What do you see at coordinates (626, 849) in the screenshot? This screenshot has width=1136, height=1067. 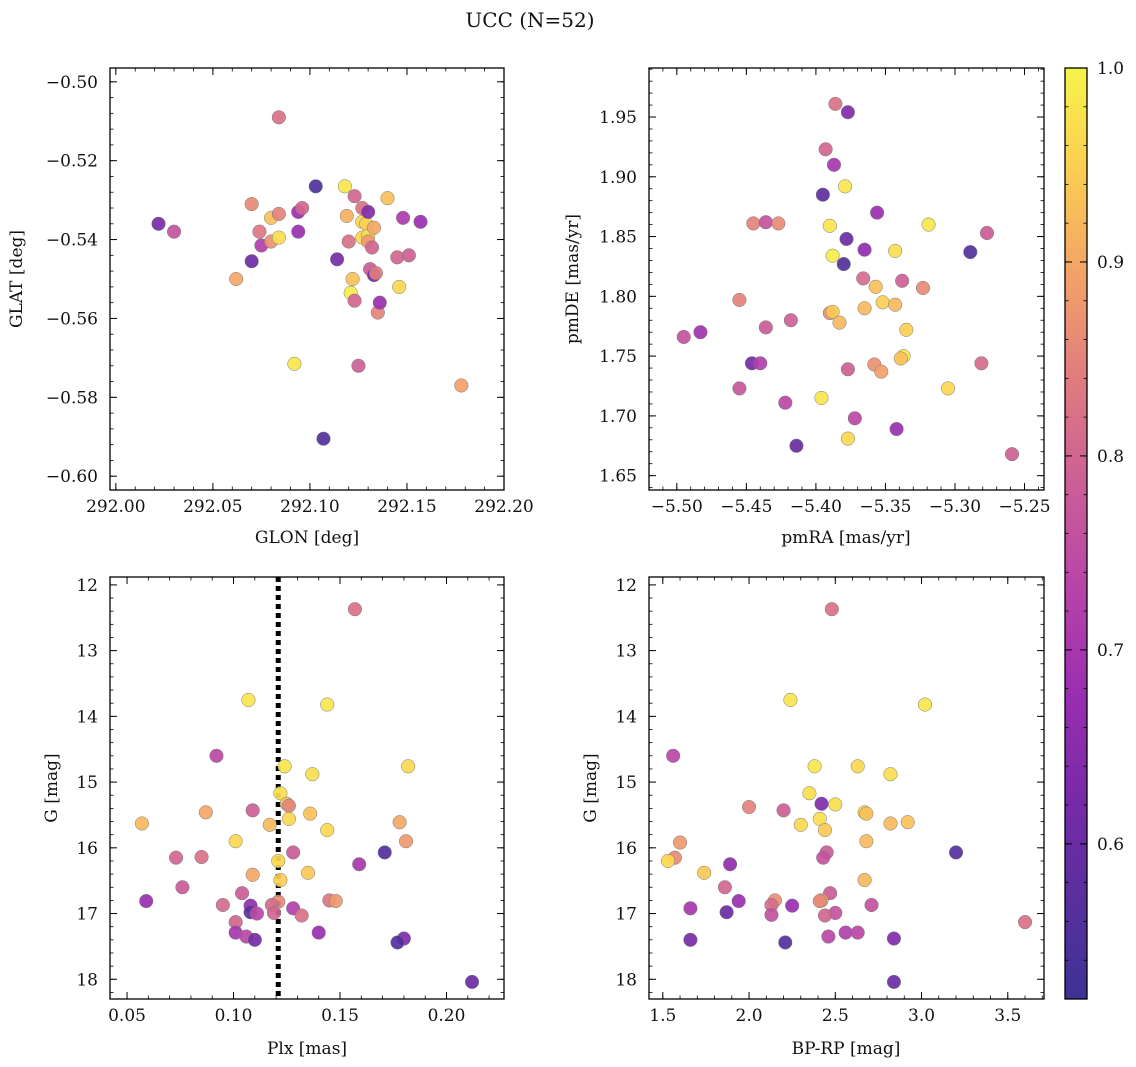 I see `y-tick-label: 16` at bounding box center [626, 849].